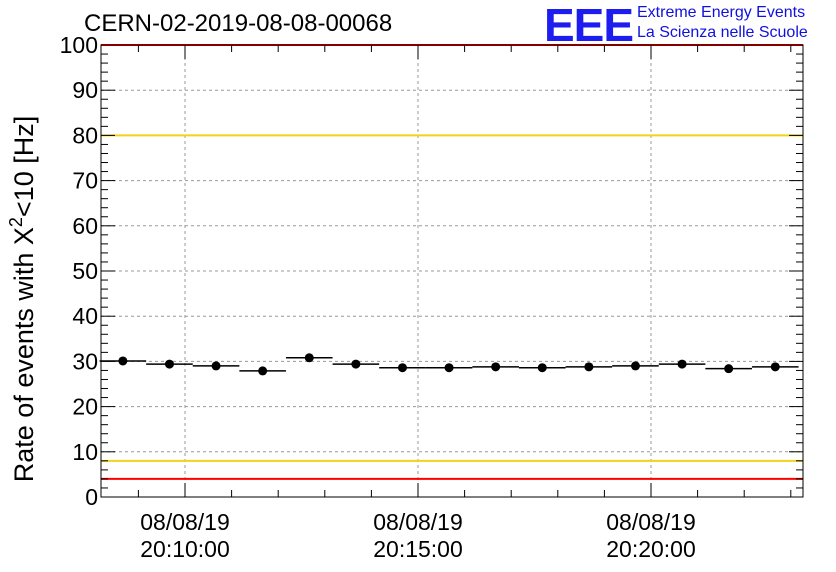 The height and width of the screenshot is (572, 836). Describe the element at coordinates (85, 226) in the screenshot. I see `y-tick-label: 60` at that location.